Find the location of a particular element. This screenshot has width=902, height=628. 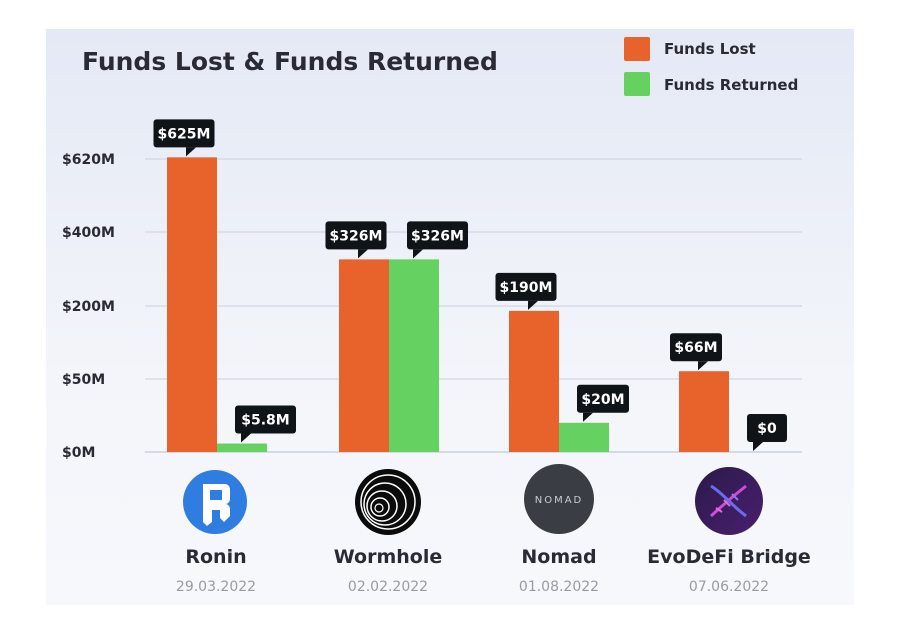

value-label-text: $625M is located at coordinates (184, 134).